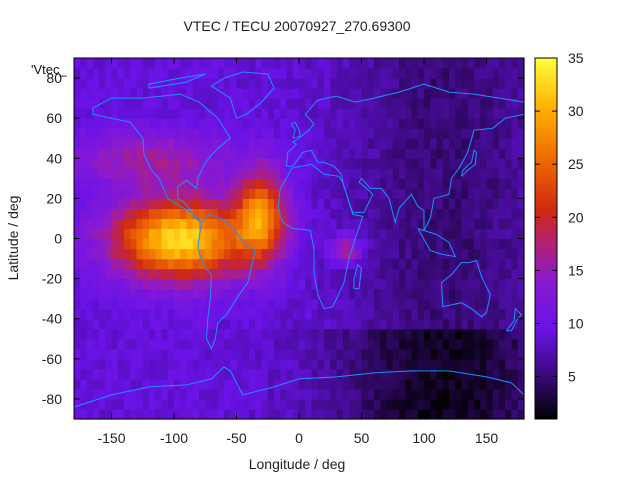  What do you see at coordinates (362, 438) in the screenshot?
I see `x-tick-label: 50` at bounding box center [362, 438].